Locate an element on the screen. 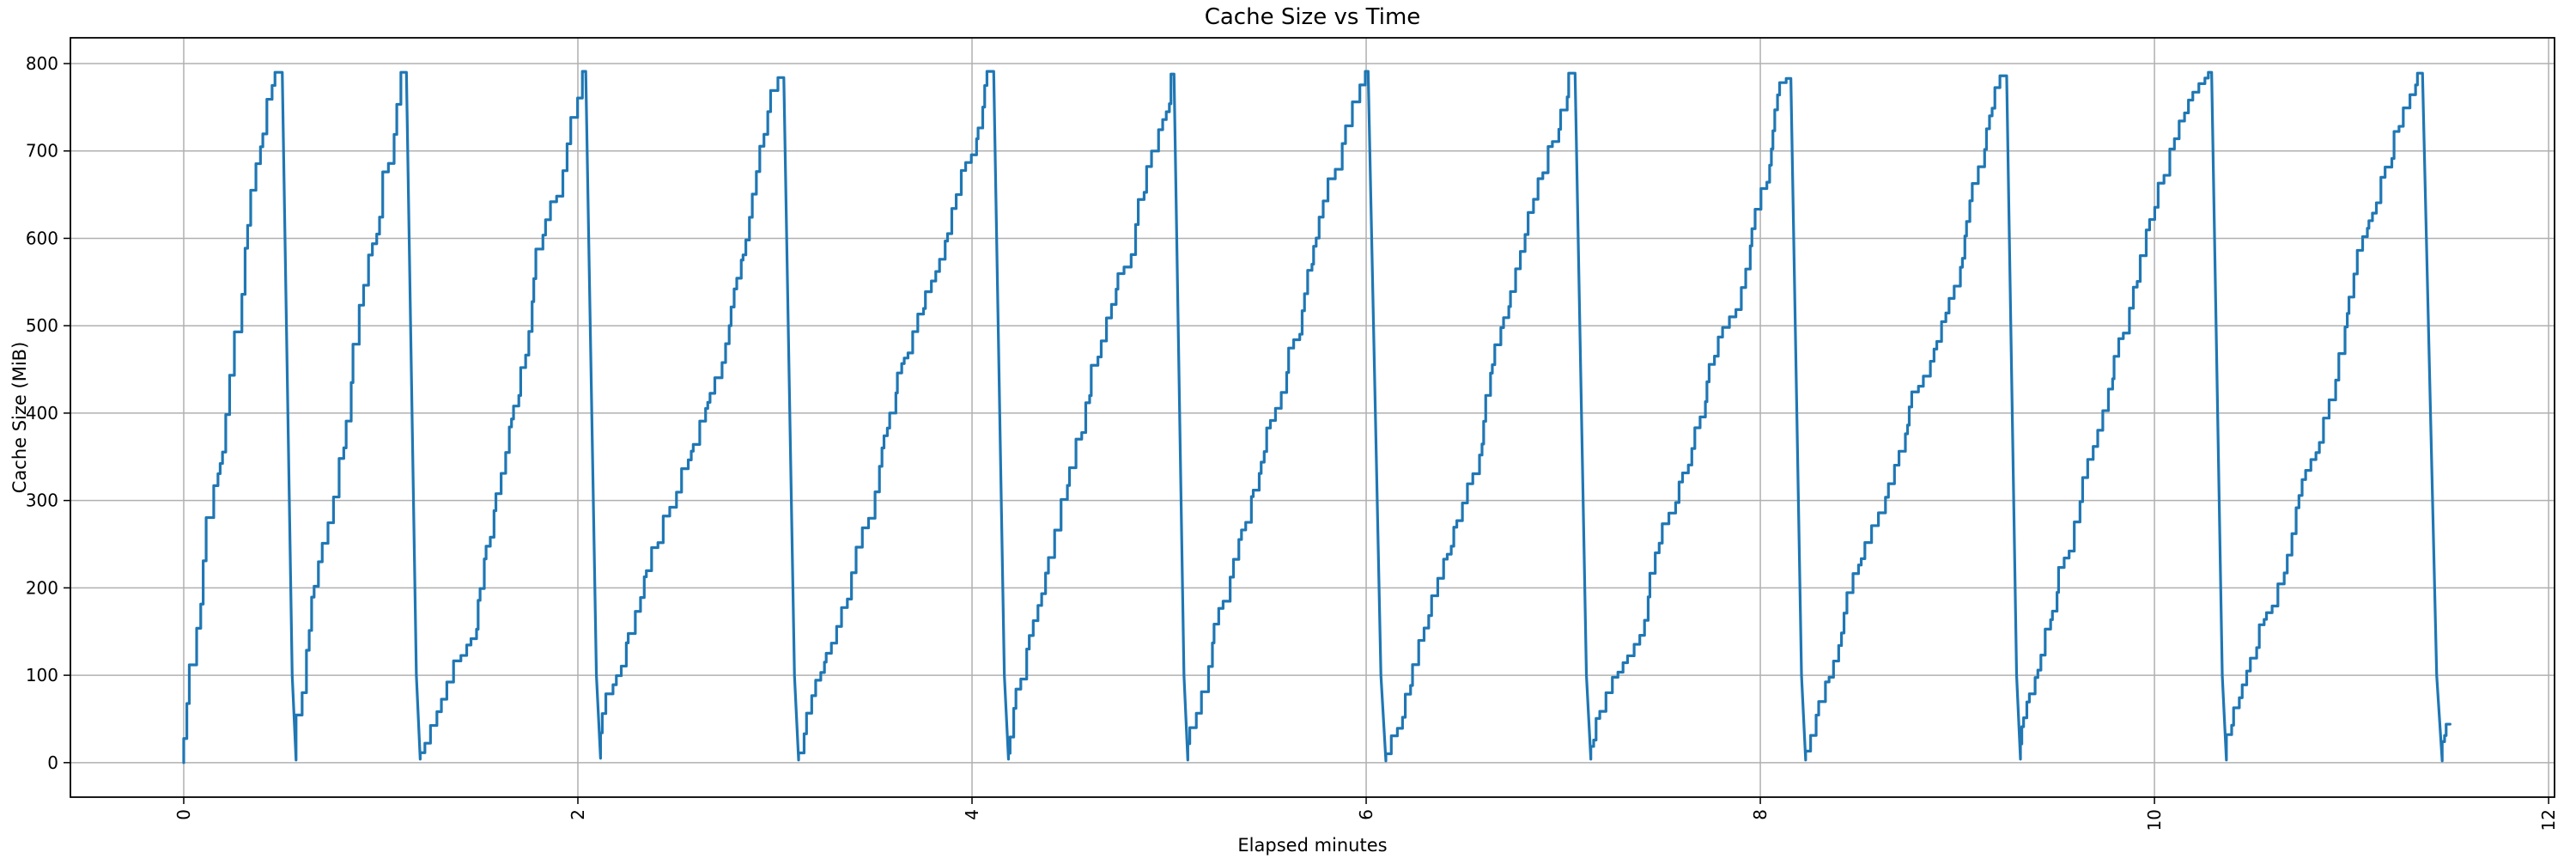  y-tick-label: 600 is located at coordinates (42, 238).